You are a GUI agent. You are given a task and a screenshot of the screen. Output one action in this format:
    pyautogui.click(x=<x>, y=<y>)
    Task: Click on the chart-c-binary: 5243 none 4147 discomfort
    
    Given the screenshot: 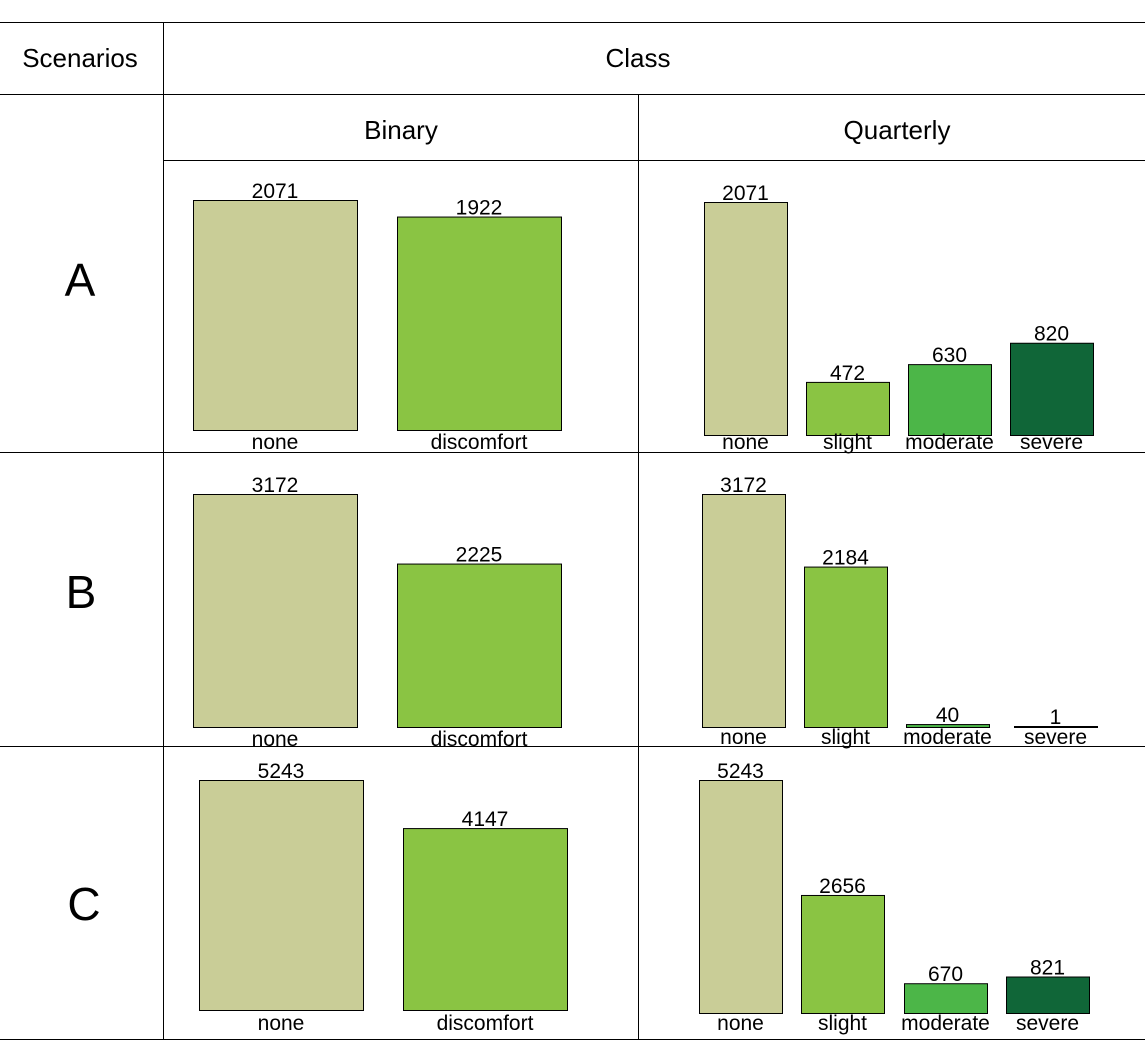 What is the action you would take?
    pyautogui.click(x=383, y=897)
    